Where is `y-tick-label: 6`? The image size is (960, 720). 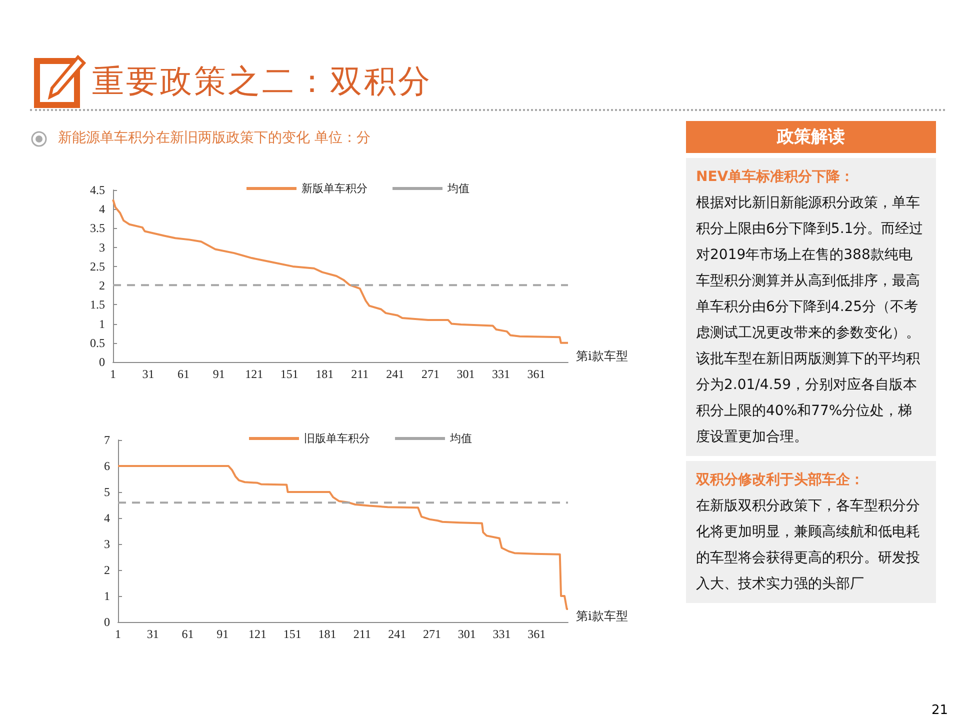 y-tick-label: 6 is located at coordinates (107, 466).